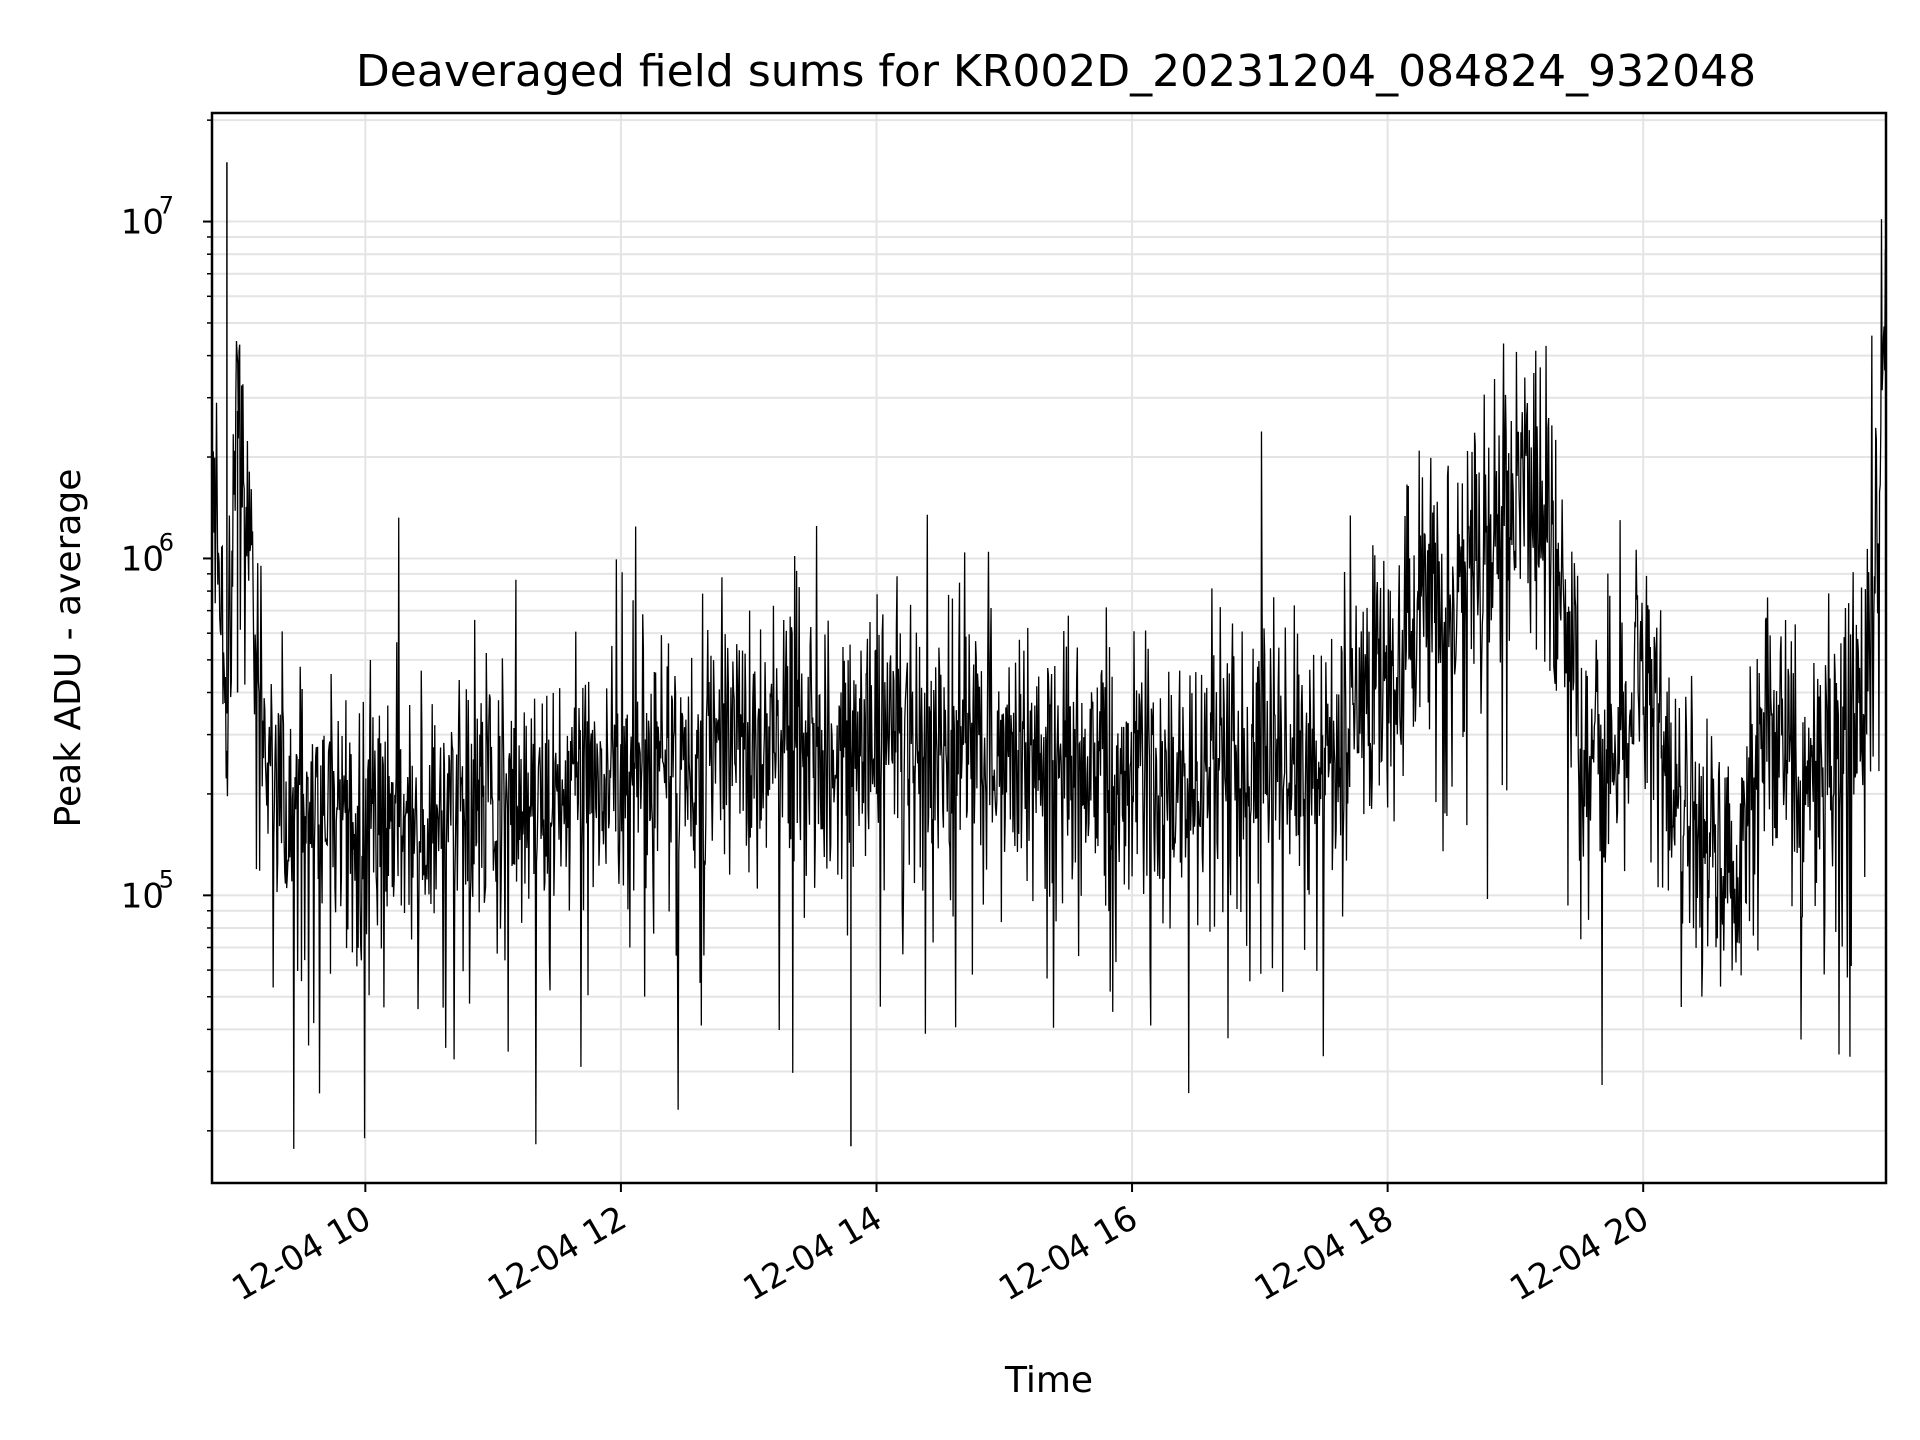 The width and height of the screenshot is (1920, 1440). What do you see at coordinates (1324, 1253) in the screenshot?
I see `x-tick-label: 12-04 18` at bounding box center [1324, 1253].